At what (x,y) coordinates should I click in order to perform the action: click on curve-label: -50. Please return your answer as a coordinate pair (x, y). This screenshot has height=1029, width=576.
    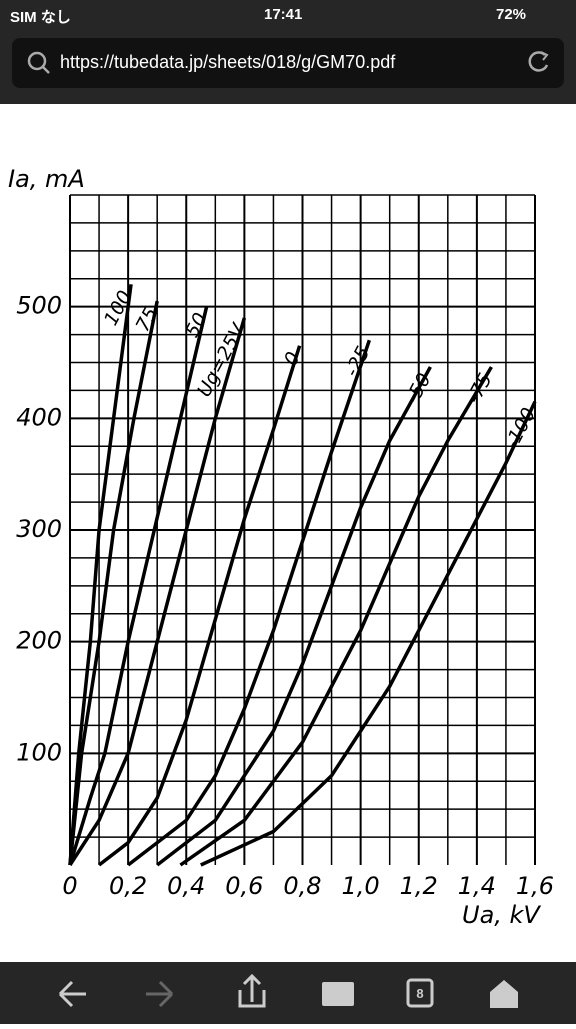
    Looking at the image, I should click on (419, 389).